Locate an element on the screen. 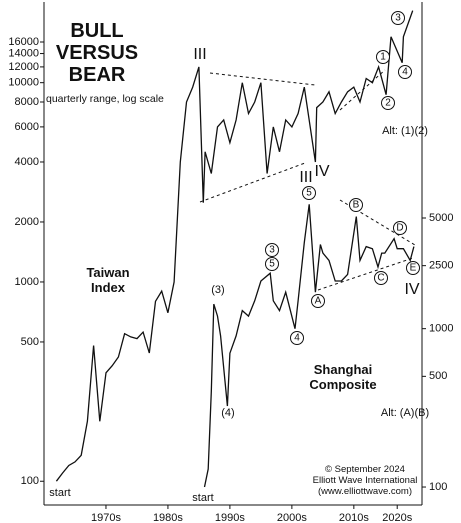 This screenshot has width=461, height=523. annotation: B is located at coordinates (356, 205).